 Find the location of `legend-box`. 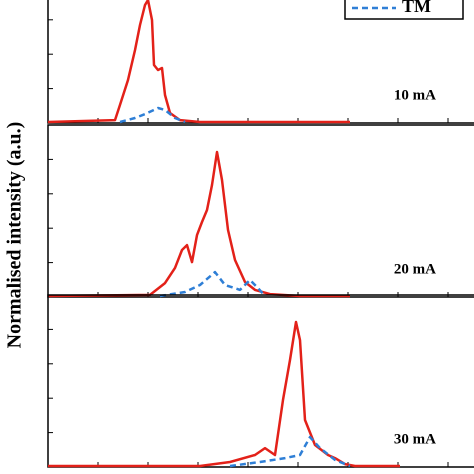

legend-box is located at coordinates (404, 10).